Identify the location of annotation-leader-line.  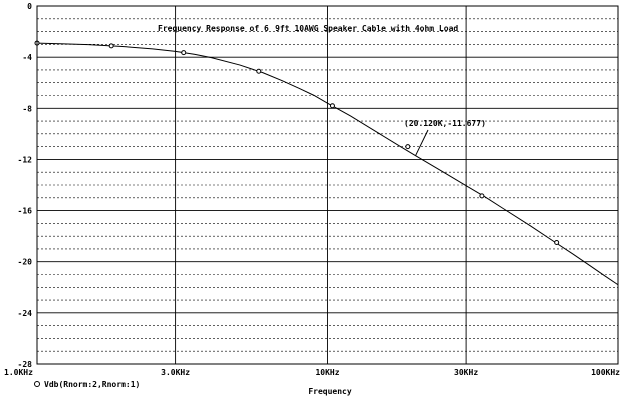
(422, 142).